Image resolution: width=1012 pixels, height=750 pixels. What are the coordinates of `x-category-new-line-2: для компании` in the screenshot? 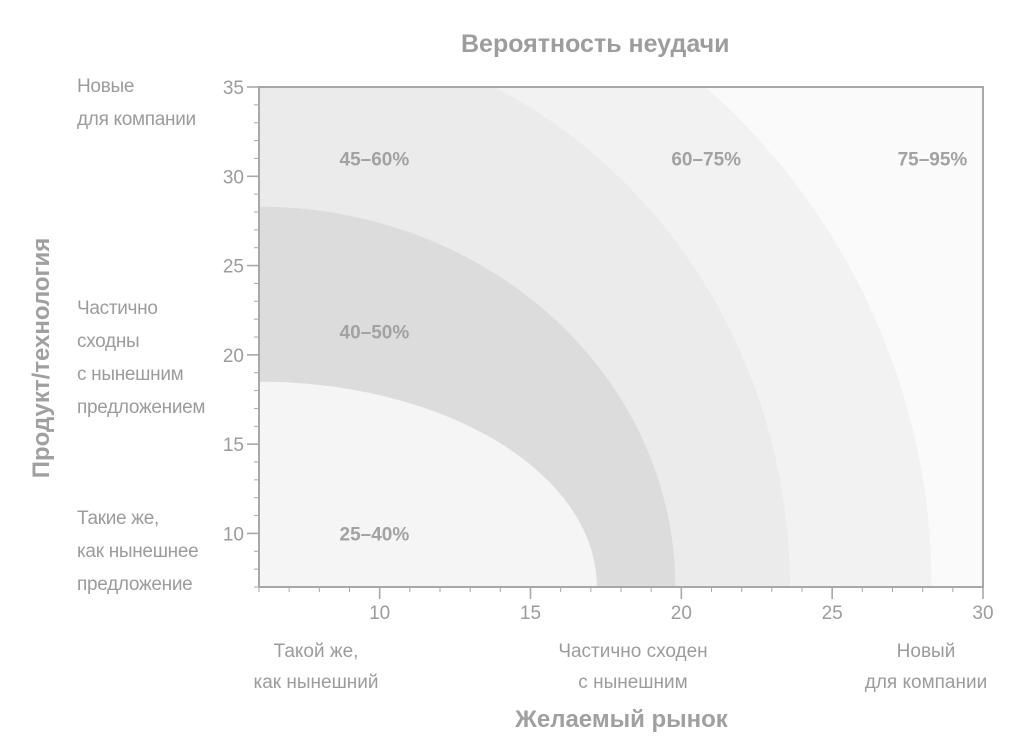 It's located at (926, 682).